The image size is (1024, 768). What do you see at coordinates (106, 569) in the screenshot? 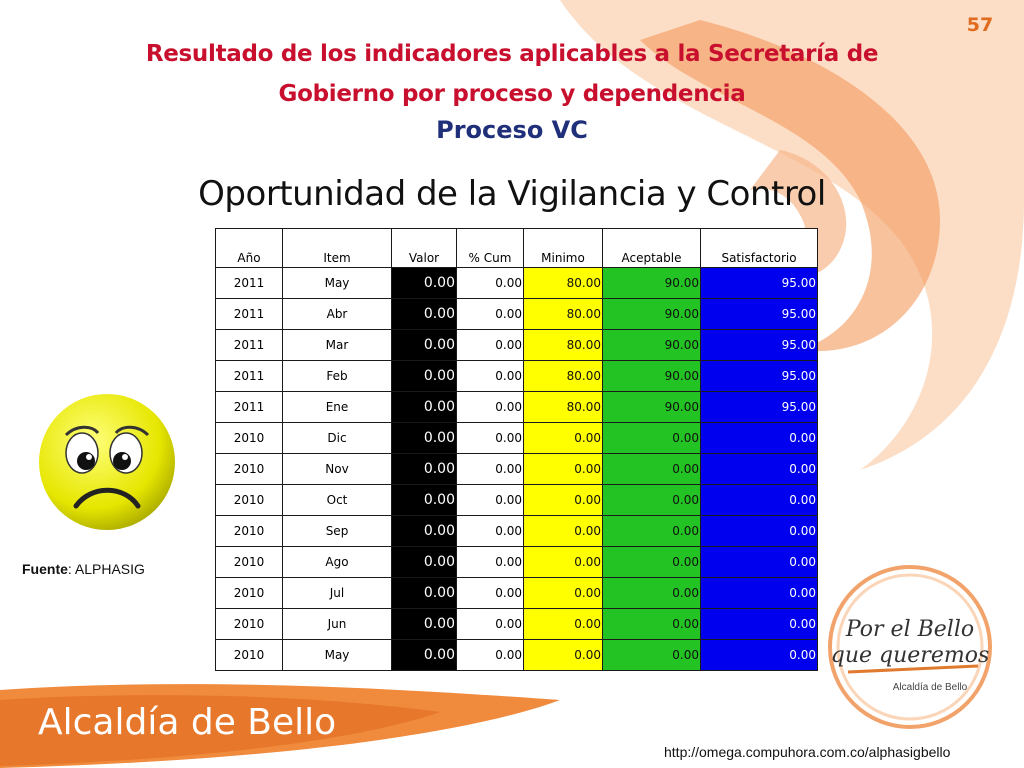
I see `source-value: : ALPHASIG` at bounding box center [106, 569].